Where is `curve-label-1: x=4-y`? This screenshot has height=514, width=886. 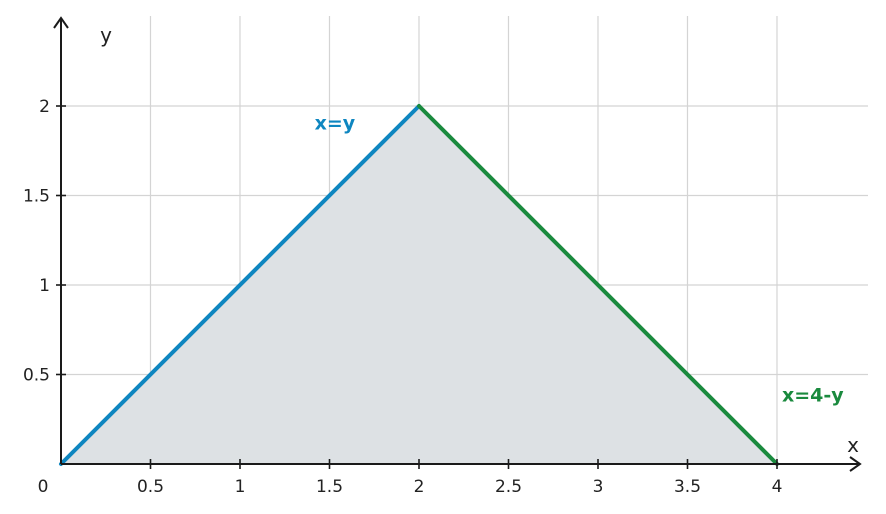 curve-label-1: x=4-y is located at coordinates (813, 395).